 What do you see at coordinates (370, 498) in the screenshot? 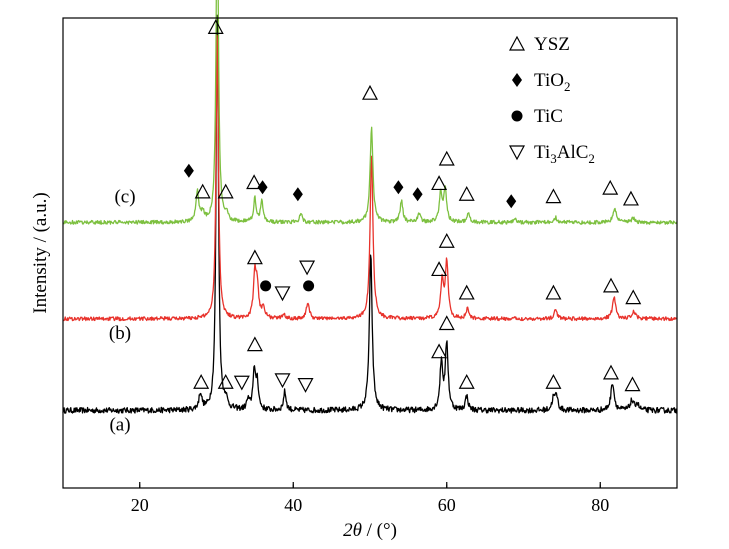
I see `x-axis: 20 40 60 80` at bounding box center [370, 498].